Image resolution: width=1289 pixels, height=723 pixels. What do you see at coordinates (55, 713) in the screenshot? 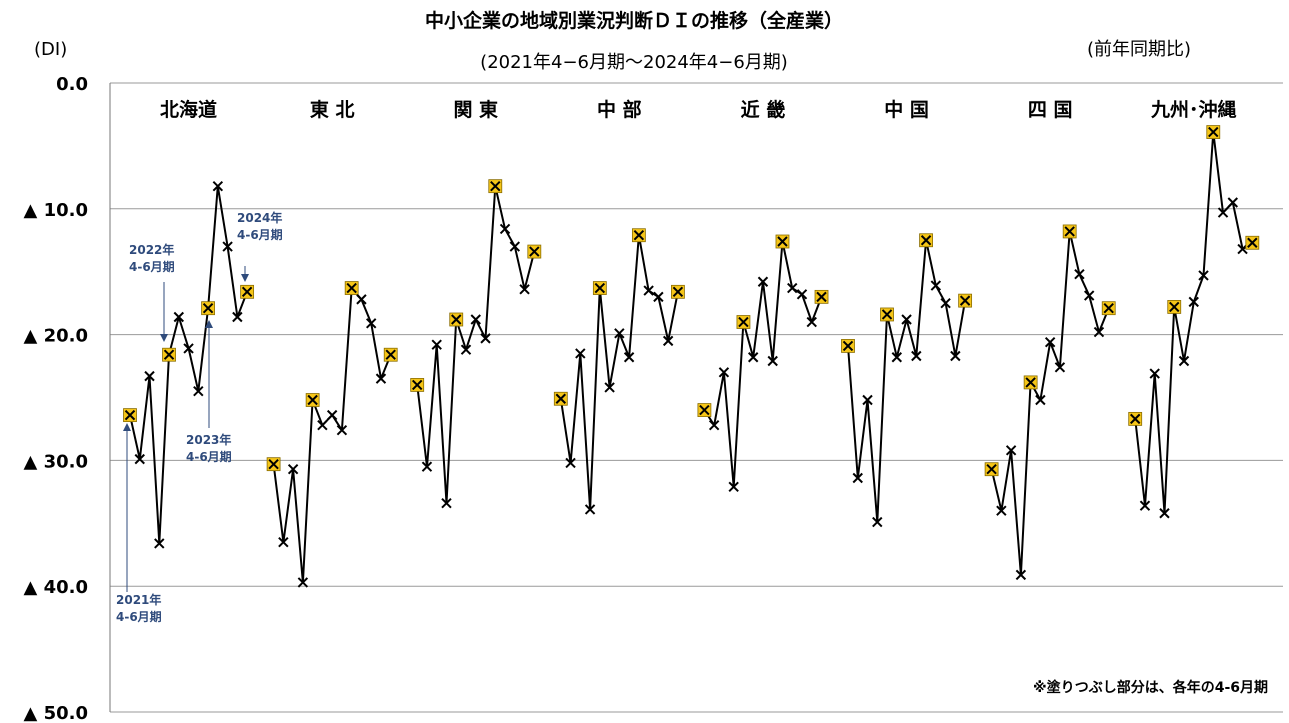
I see `y-tick-label: ▲ 50.0` at bounding box center [55, 713].